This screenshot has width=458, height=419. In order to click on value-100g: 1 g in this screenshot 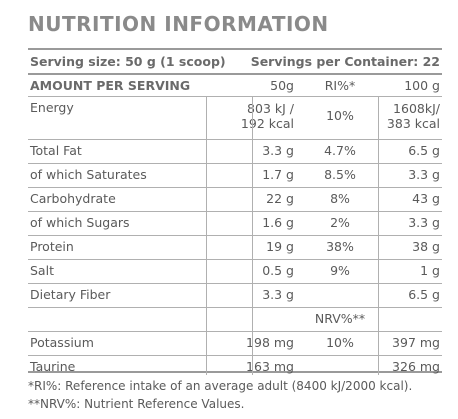, I will do `click(430, 270)`.